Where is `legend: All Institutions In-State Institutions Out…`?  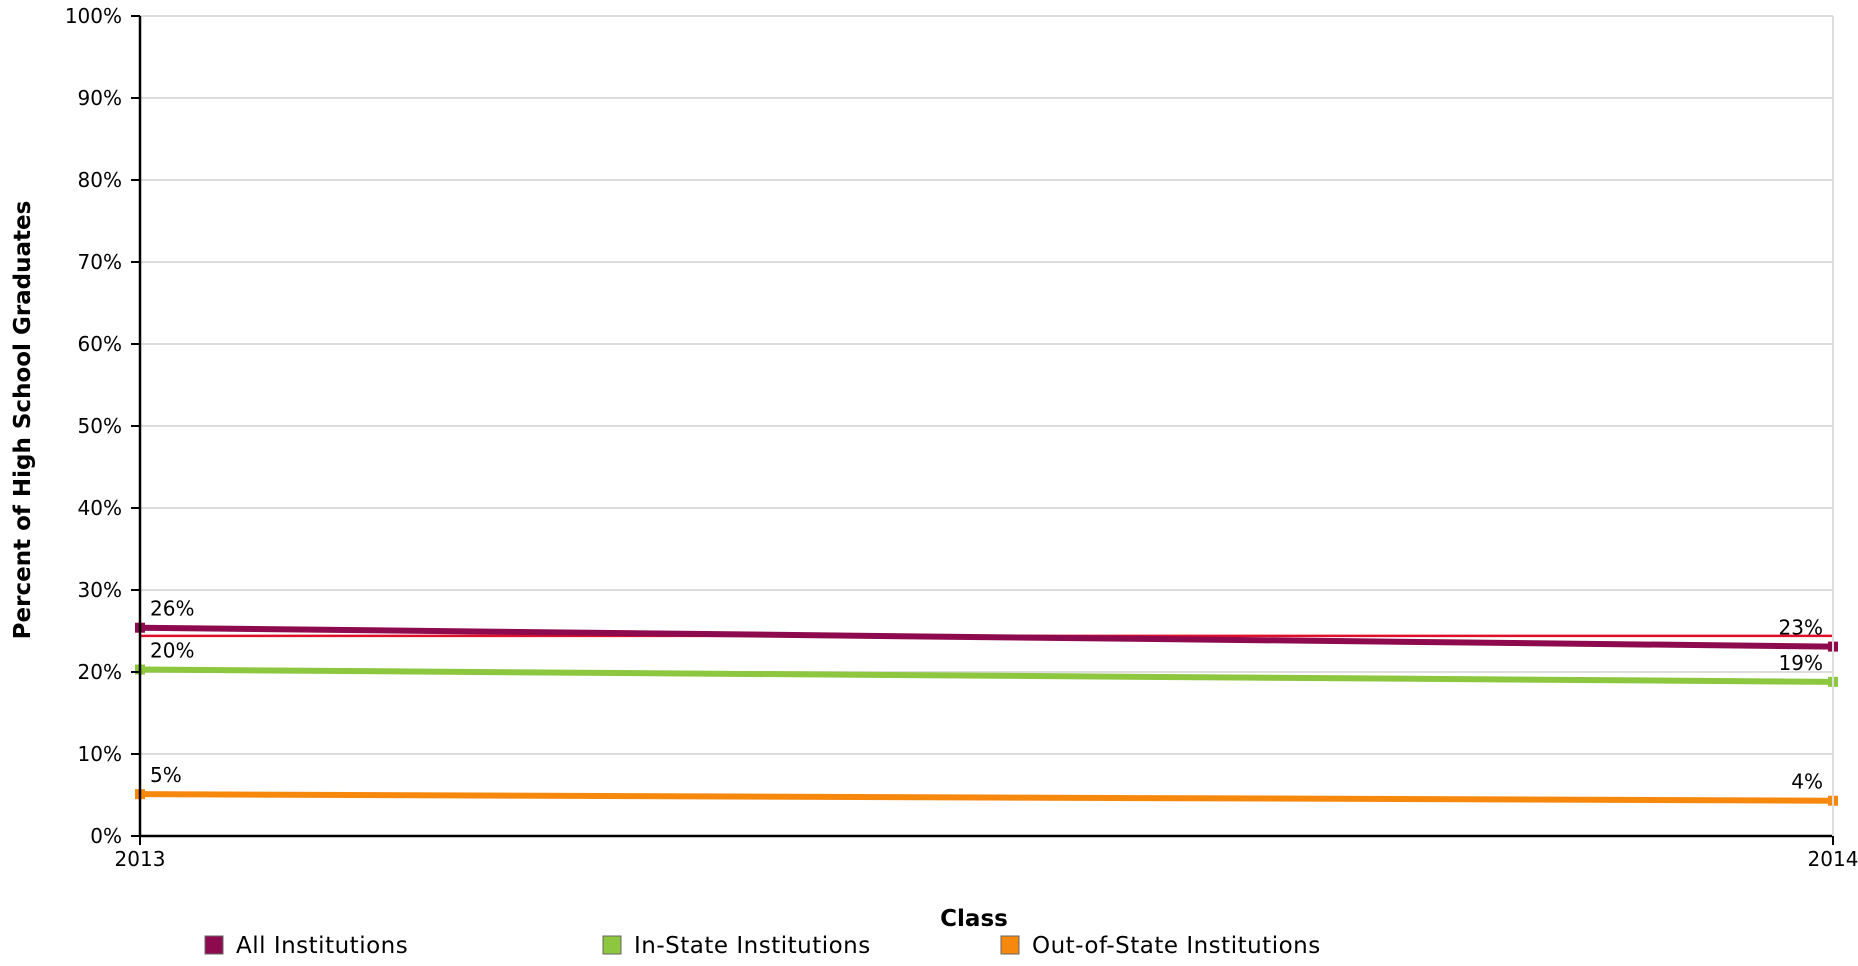 legend: All Institutions In-State Institutions Out… is located at coordinates (762, 946).